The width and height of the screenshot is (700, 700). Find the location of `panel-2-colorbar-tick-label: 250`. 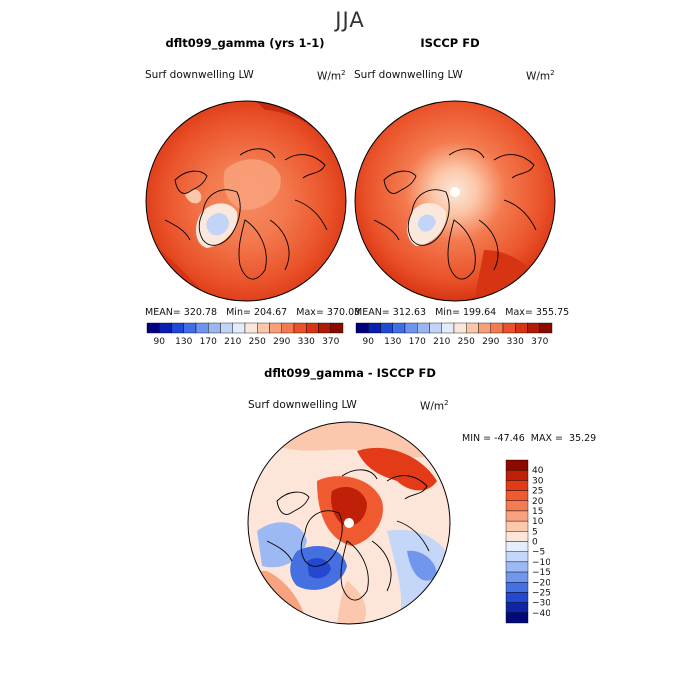

panel-2-colorbar-tick-label: 250 is located at coordinates (466, 342).